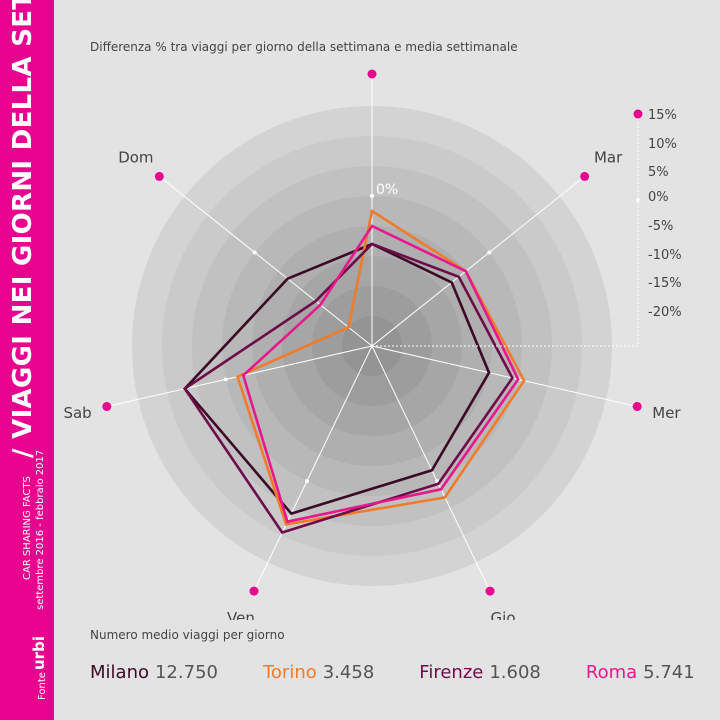 This screenshot has width=720, height=720. What do you see at coordinates (40, 529) in the screenshot?
I see `source-line-2: settembre 2016 - febbraio 2017` at bounding box center [40, 529].